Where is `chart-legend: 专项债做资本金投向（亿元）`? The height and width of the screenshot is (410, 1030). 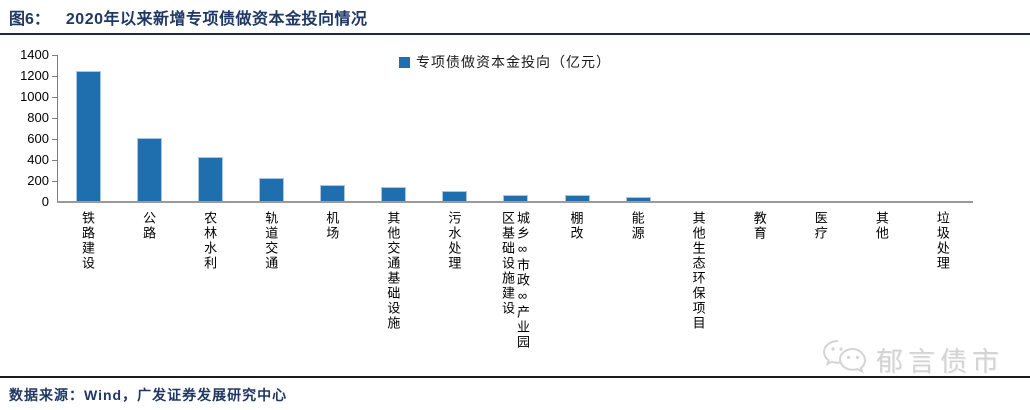
chart-legend: 专项债做资本金投向（亿元） is located at coordinates (505, 62).